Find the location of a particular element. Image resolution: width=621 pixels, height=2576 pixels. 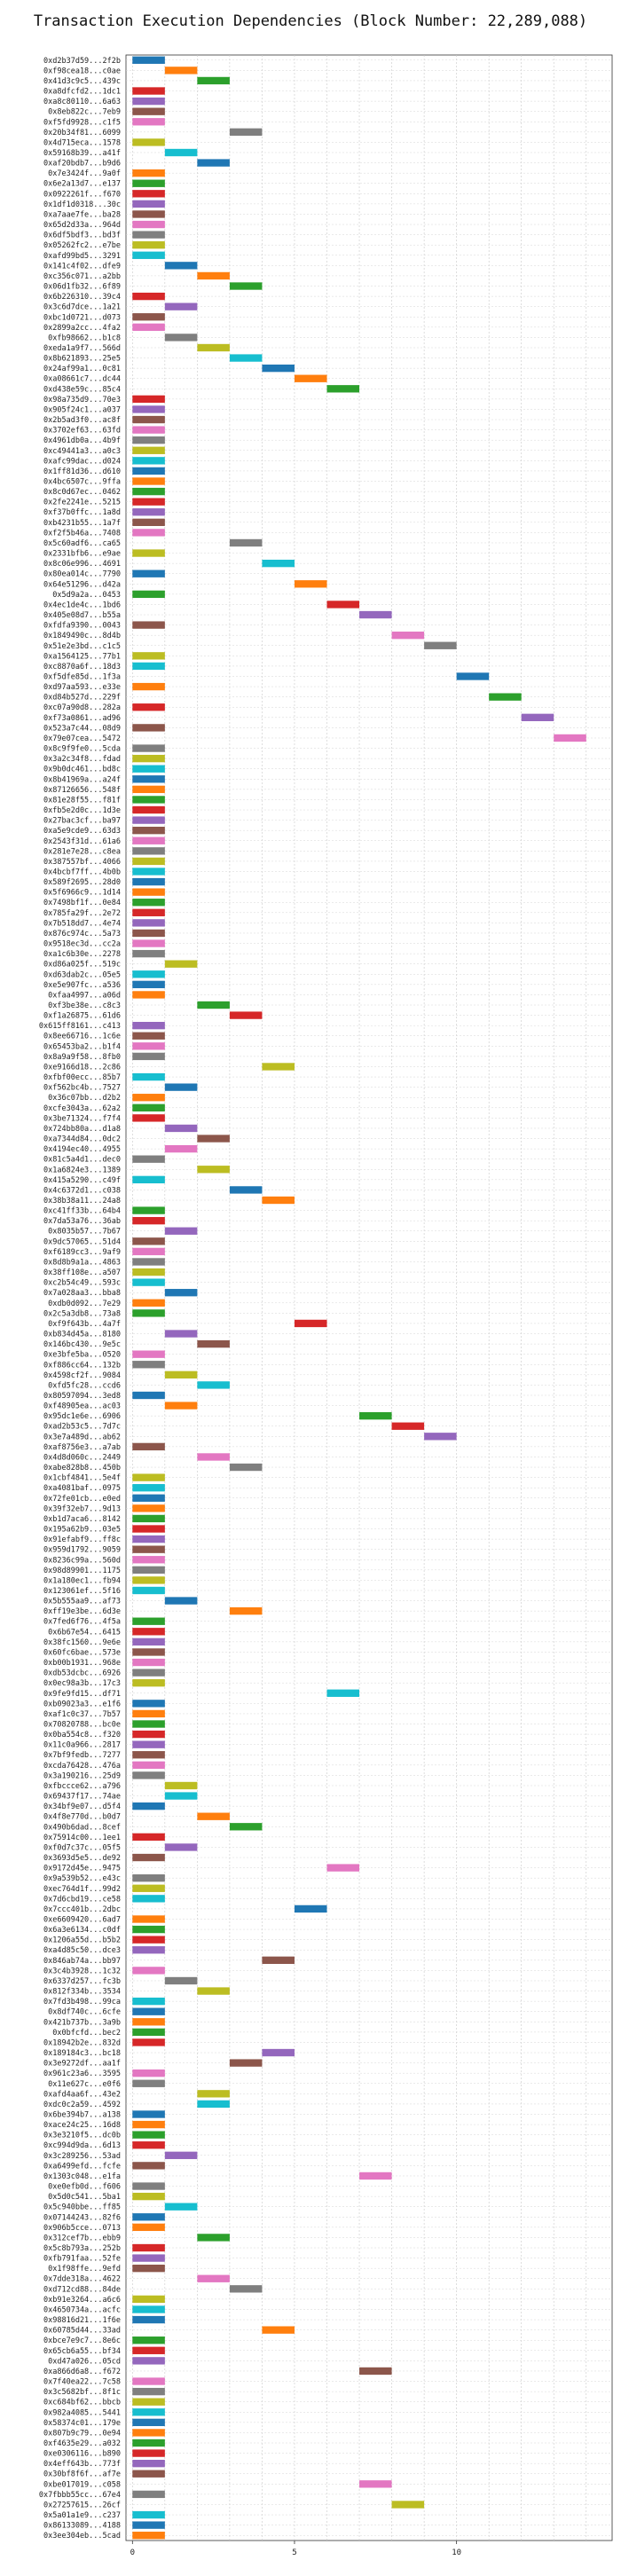

y-tick-label: 0x2331bfb6...e9ae is located at coordinates (82, 554).